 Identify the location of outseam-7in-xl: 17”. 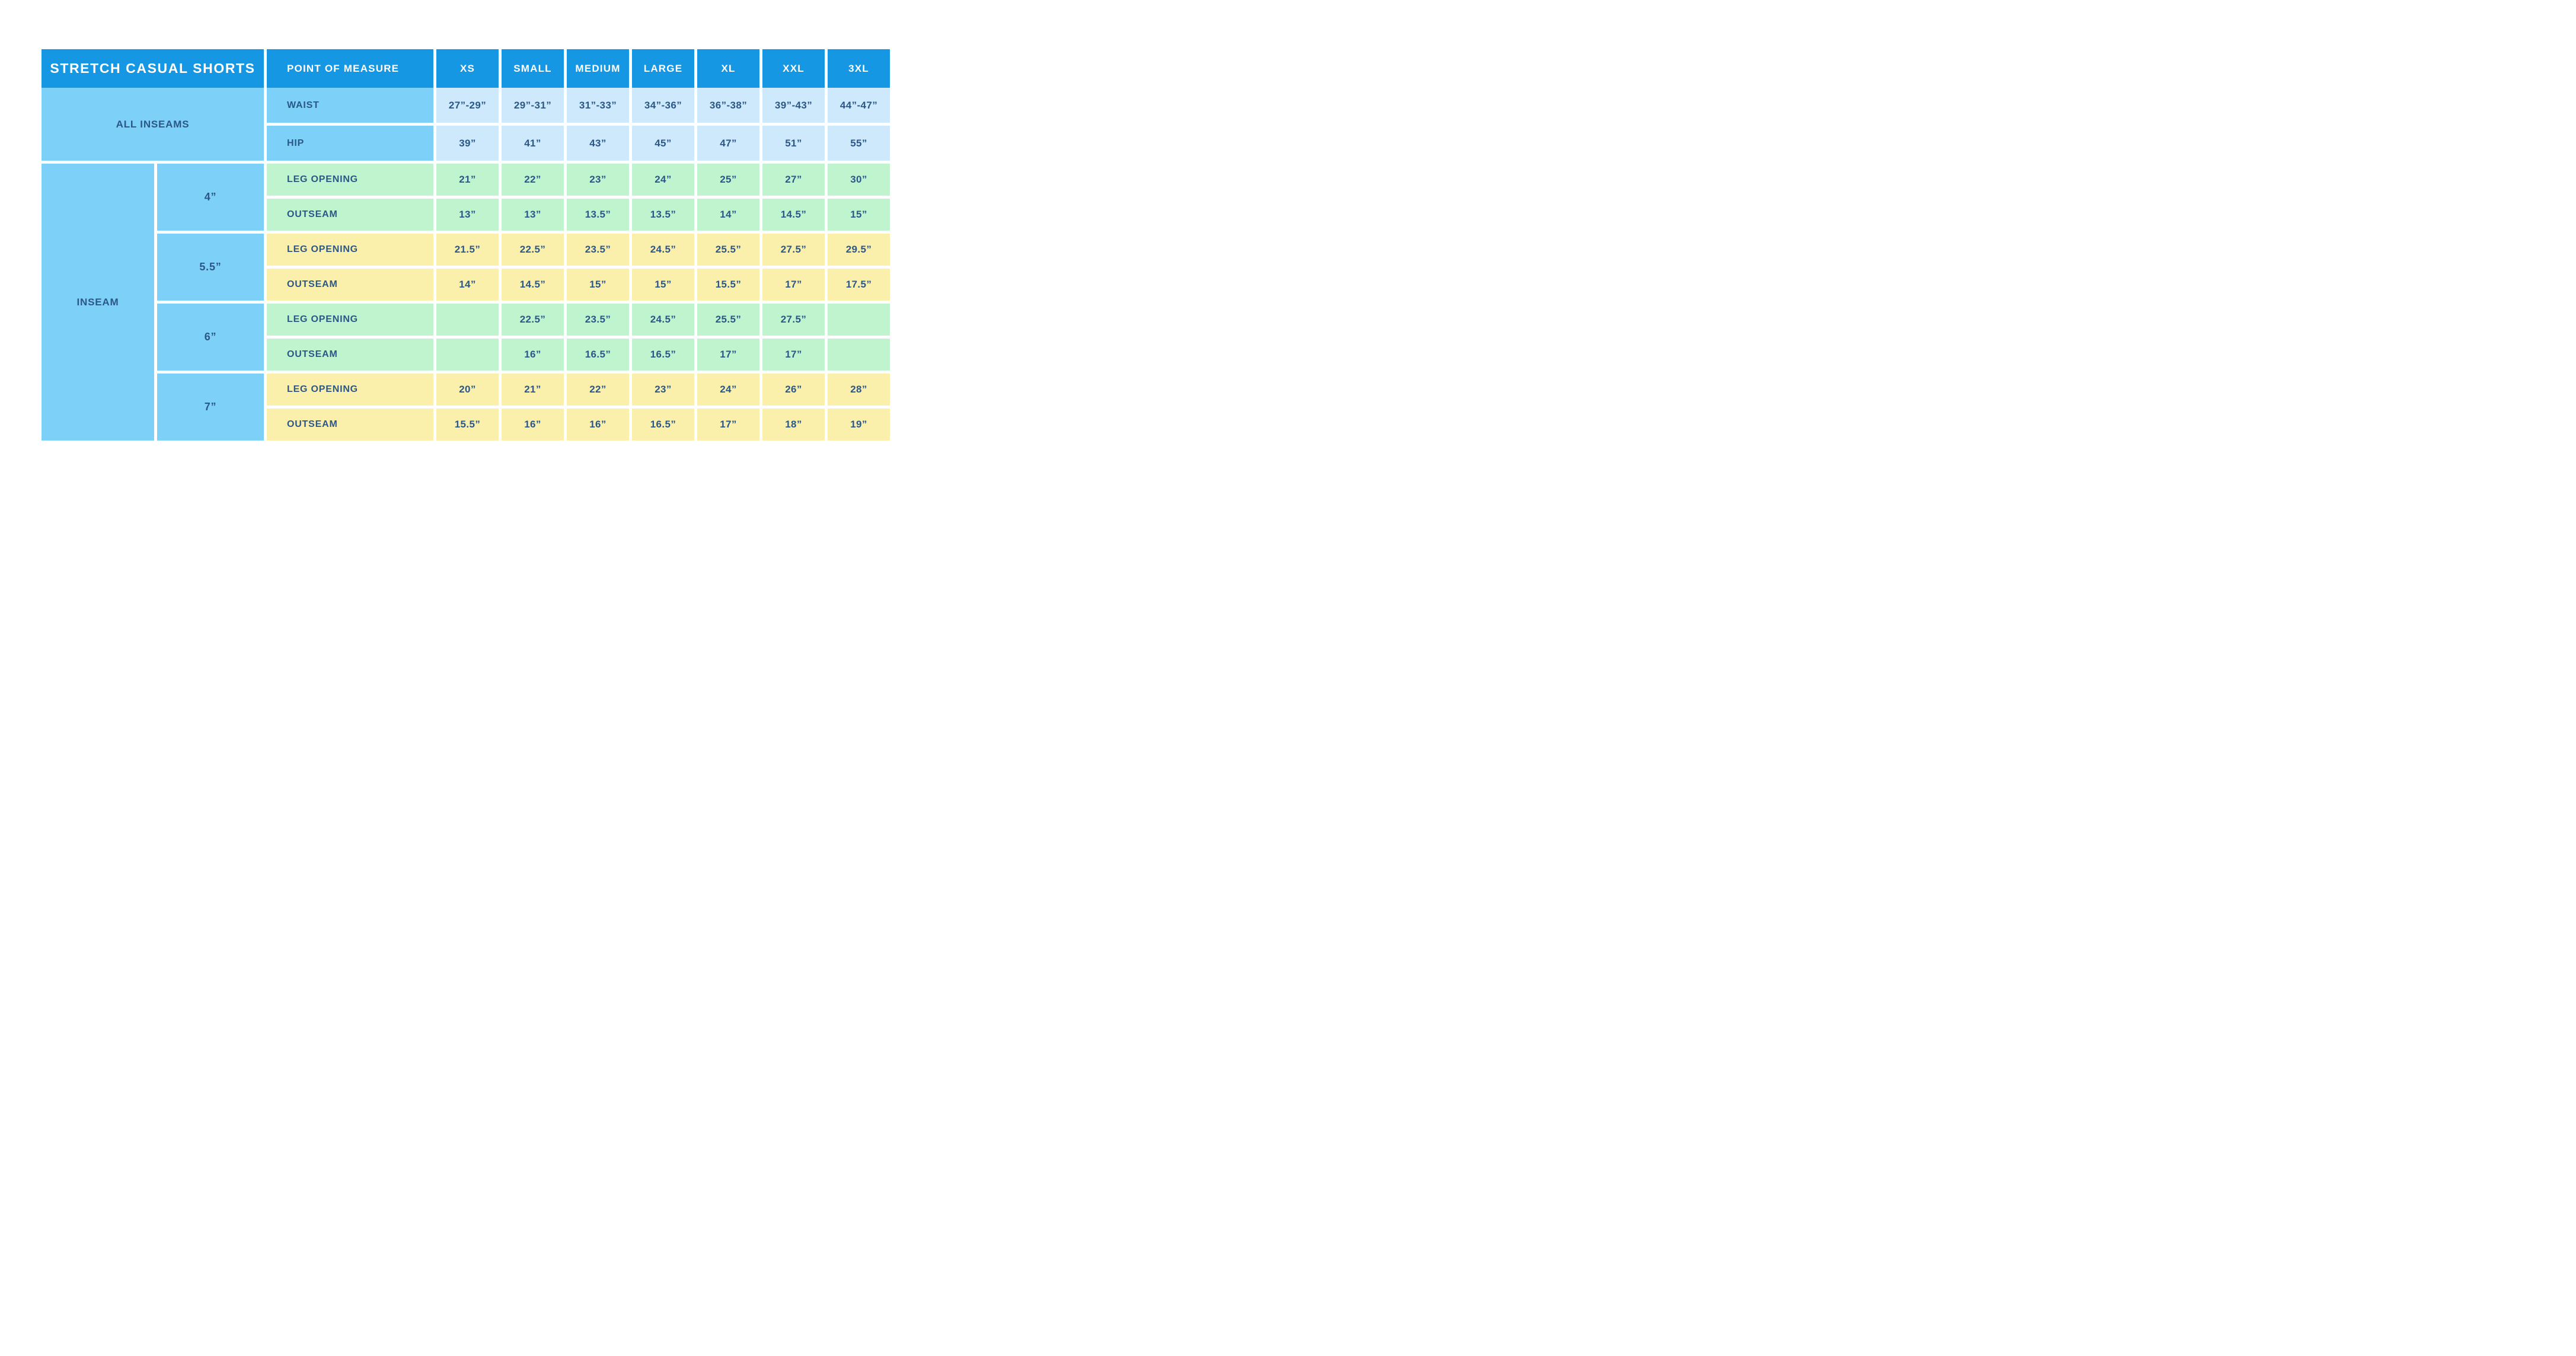
(728, 425).